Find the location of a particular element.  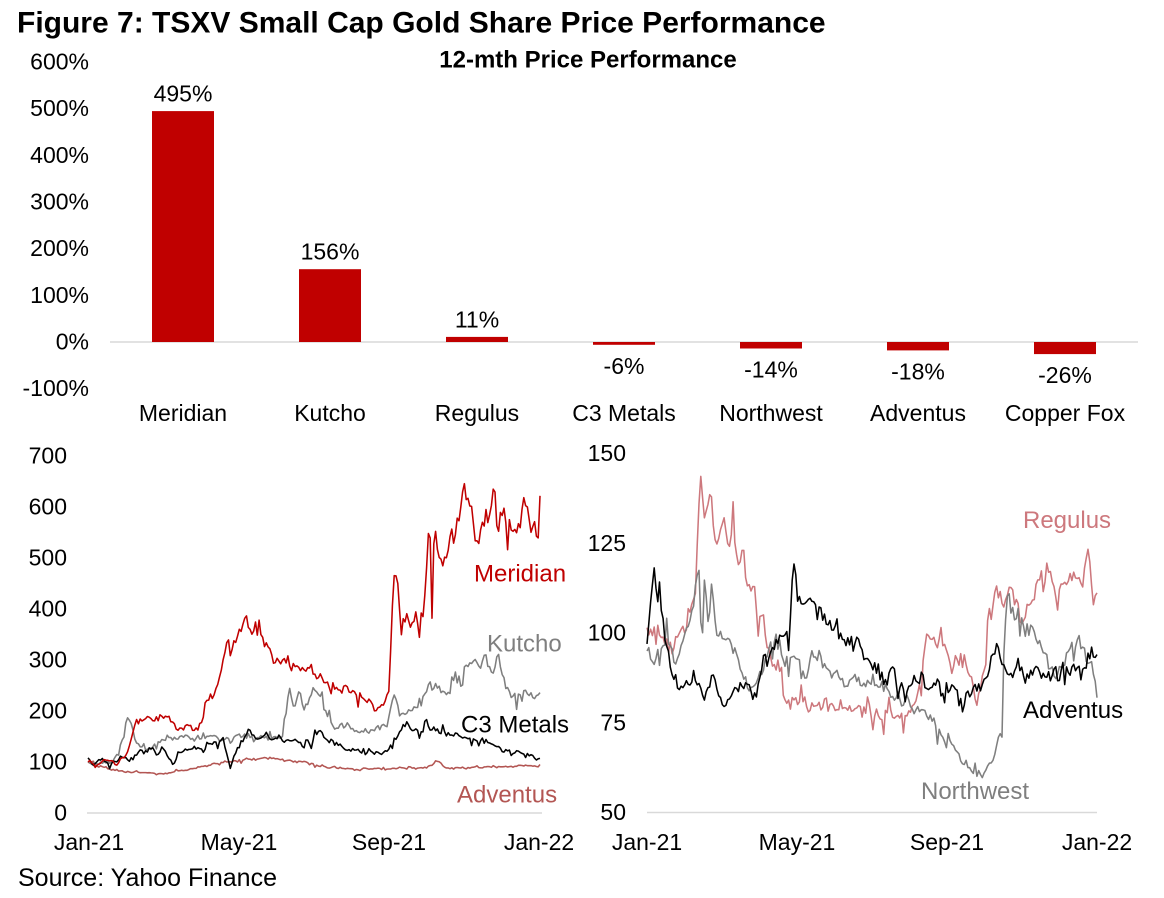

svg-text: 400% is located at coordinates (59, 155).